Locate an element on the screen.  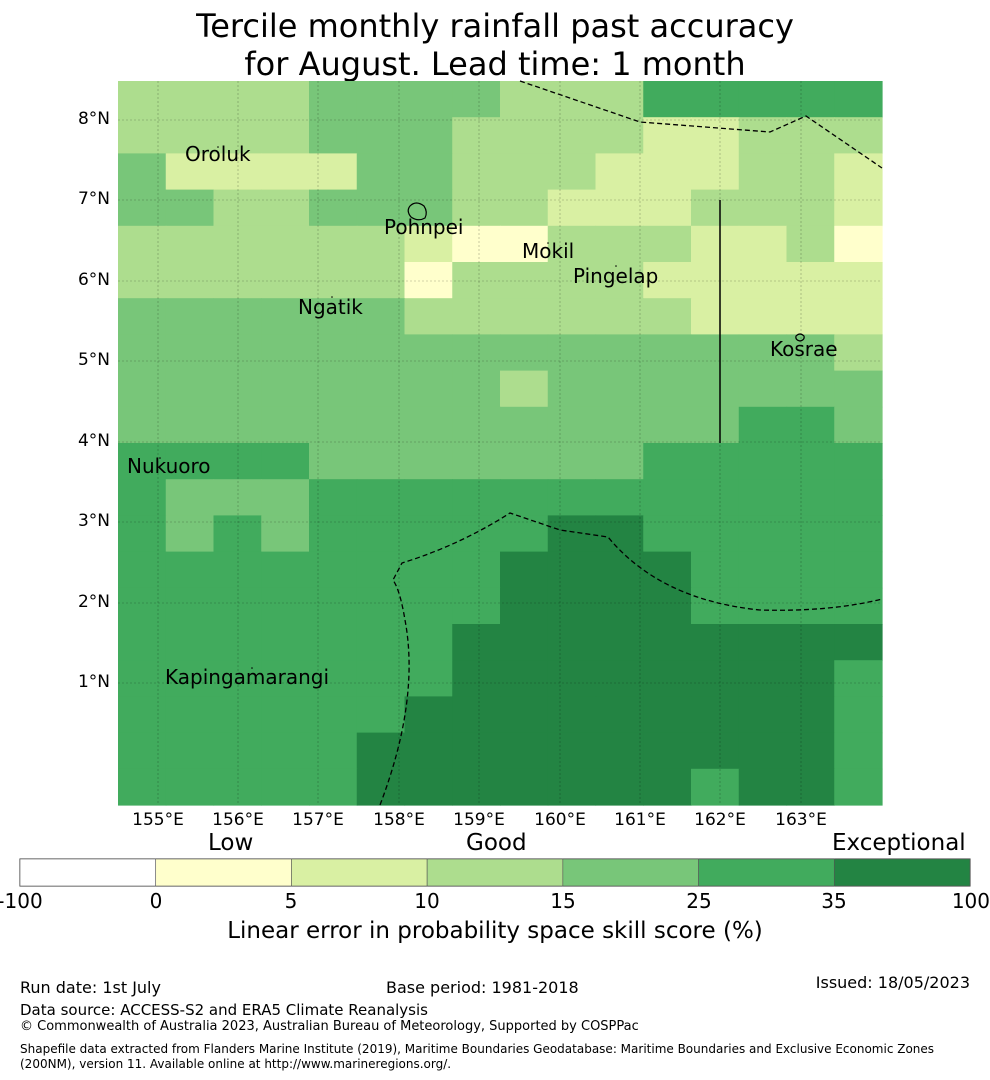
lat-tick-6n: 6°N is located at coordinates (93, 280).